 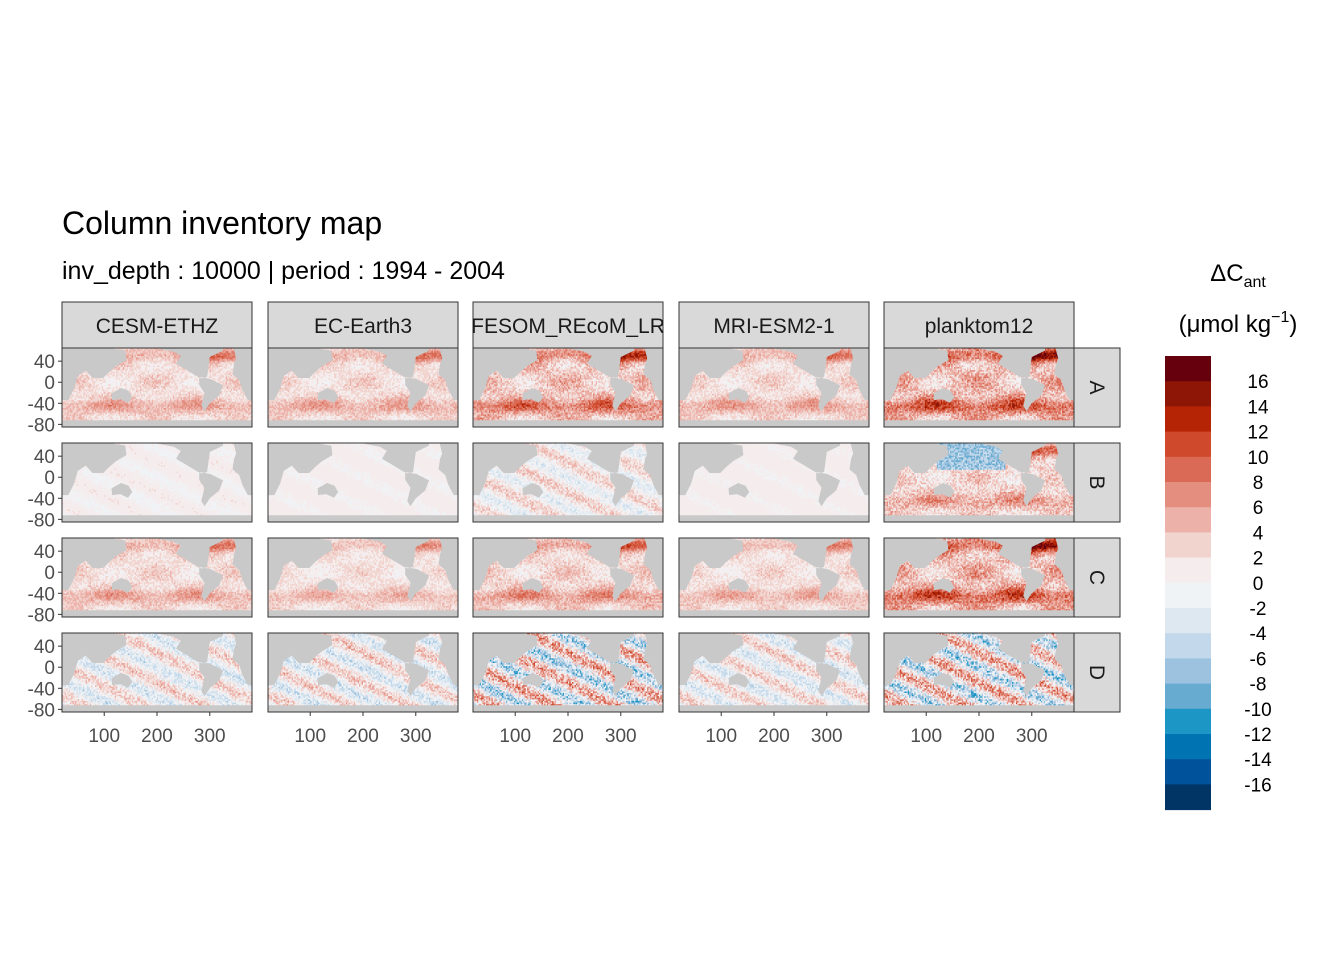 I want to click on legend-break-label: -10, so click(x=1257, y=710).